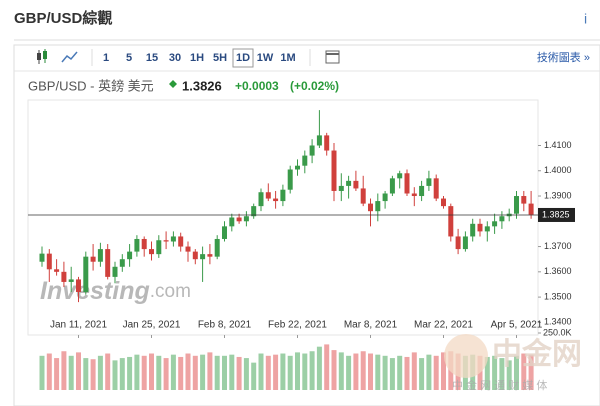 This screenshot has height=406, width=600. Describe the element at coordinates (558, 170) in the screenshot. I see `y-tick-label: 1.4000` at that location.